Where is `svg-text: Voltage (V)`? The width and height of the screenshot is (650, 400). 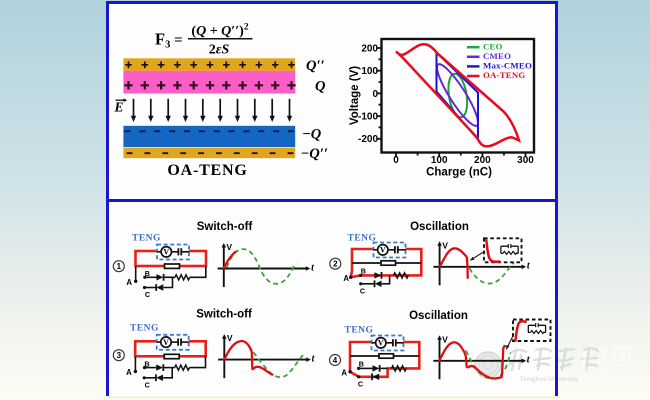 svg-text: Voltage (V) is located at coordinates (355, 95).